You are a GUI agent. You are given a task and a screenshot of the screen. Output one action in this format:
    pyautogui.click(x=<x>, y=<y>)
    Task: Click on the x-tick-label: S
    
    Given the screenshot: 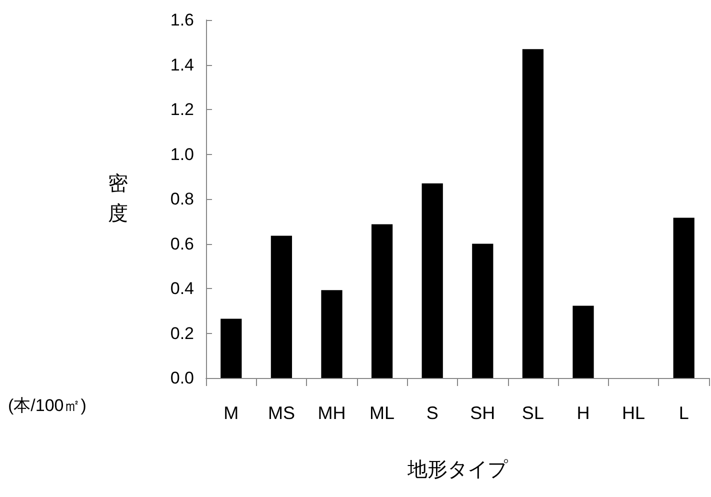 What is the action you would take?
    pyautogui.click(x=432, y=413)
    